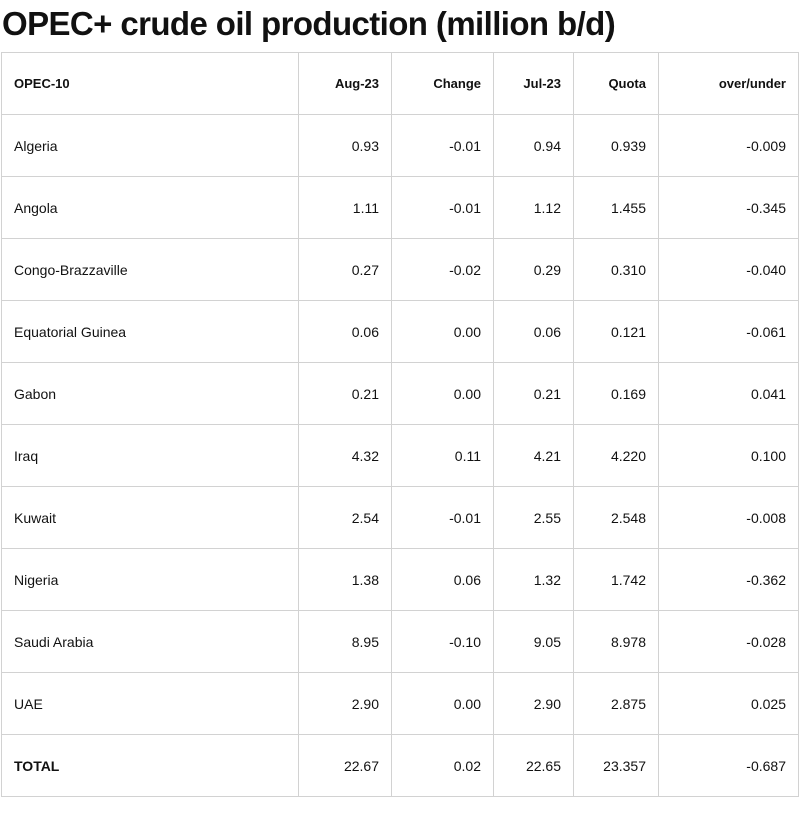  What do you see at coordinates (442, 765) in the screenshot?
I see `table-cell: 0.02` at bounding box center [442, 765].